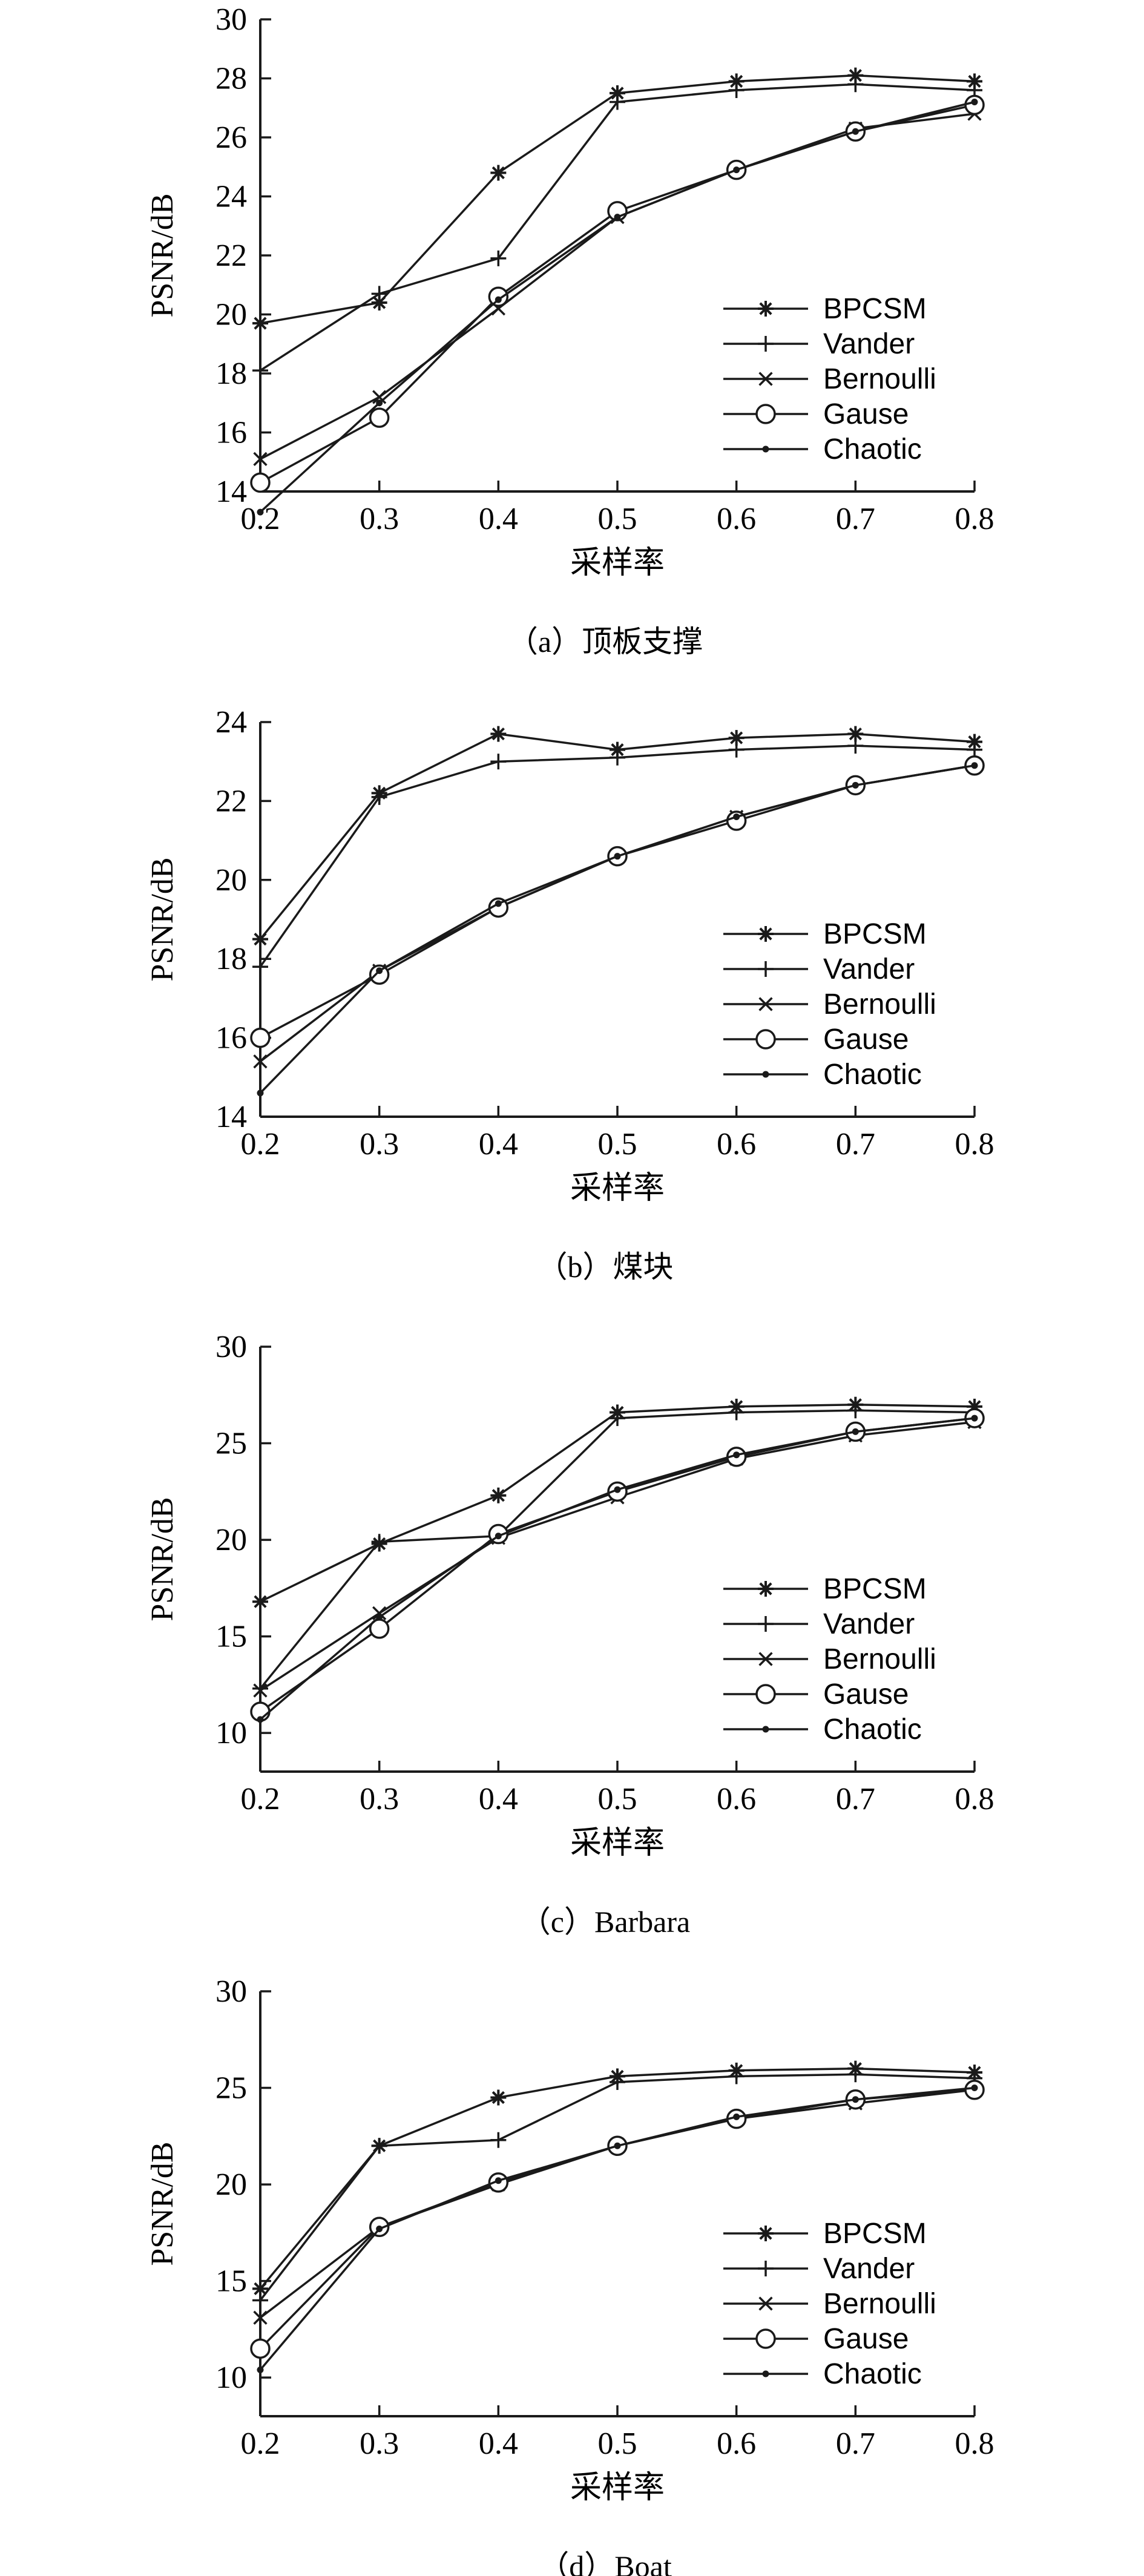  What do you see at coordinates (231, 880) in the screenshot?
I see `y-tick-label: 20` at bounding box center [231, 880].